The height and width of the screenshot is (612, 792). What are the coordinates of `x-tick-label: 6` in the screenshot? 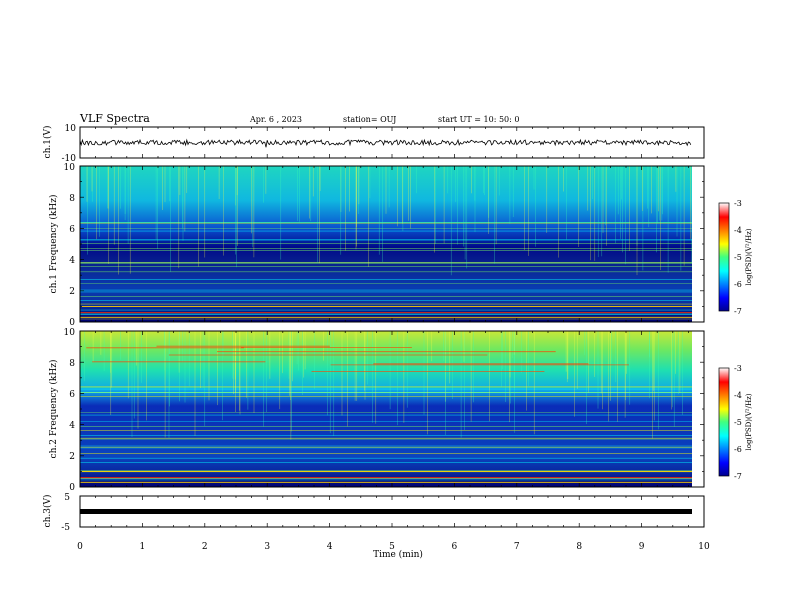 It's located at (455, 547).